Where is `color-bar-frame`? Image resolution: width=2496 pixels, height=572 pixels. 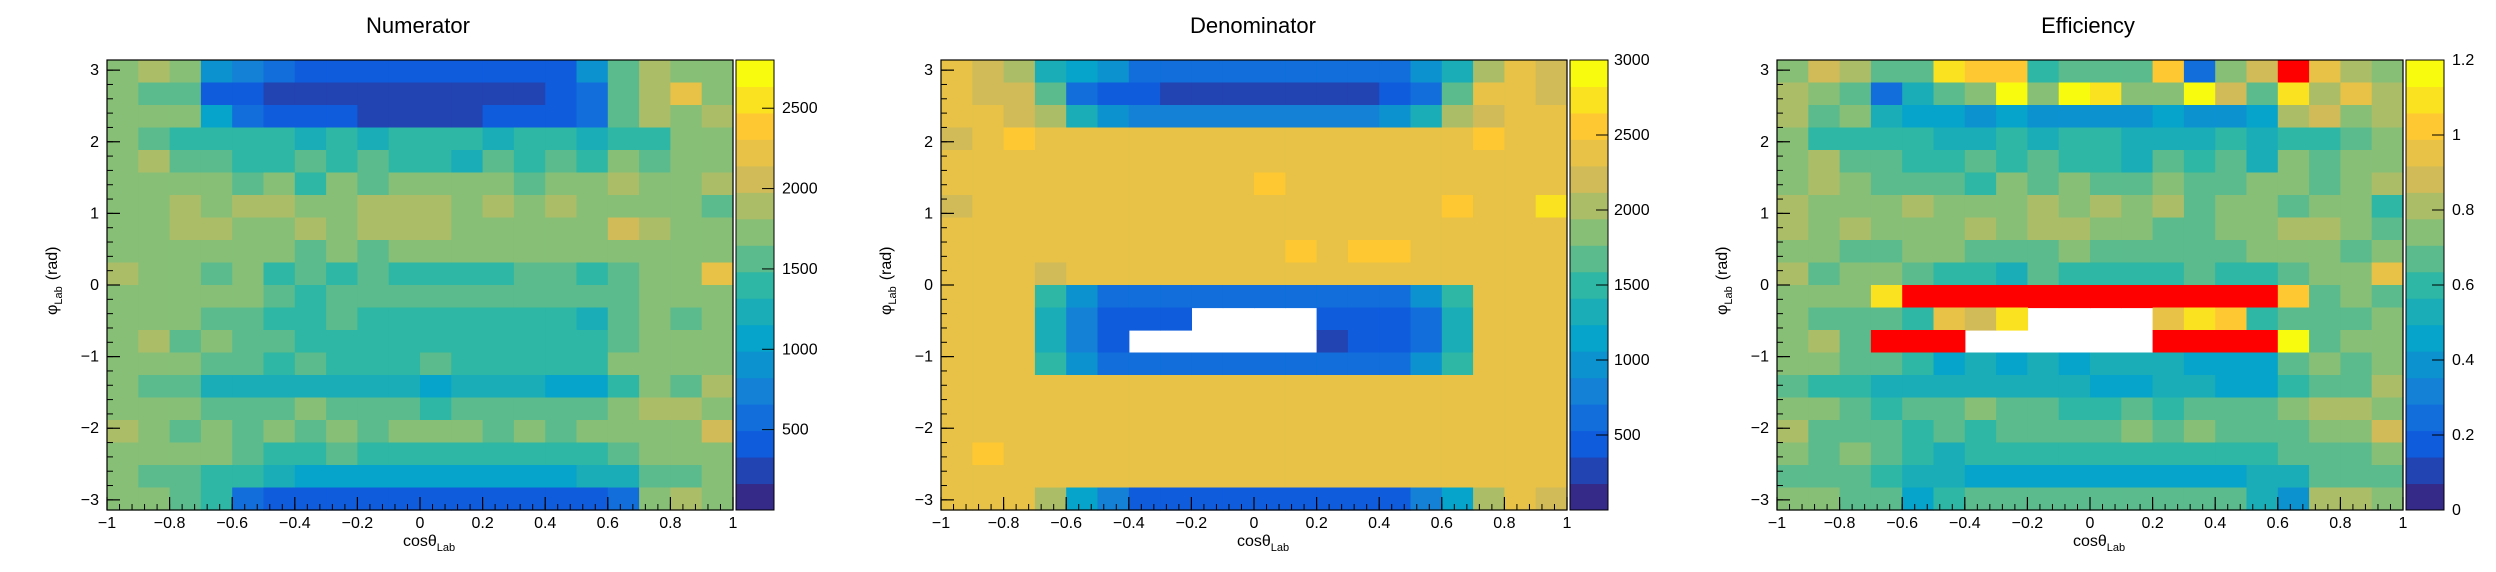 color-bar-frame is located at coordinates (755, 285).